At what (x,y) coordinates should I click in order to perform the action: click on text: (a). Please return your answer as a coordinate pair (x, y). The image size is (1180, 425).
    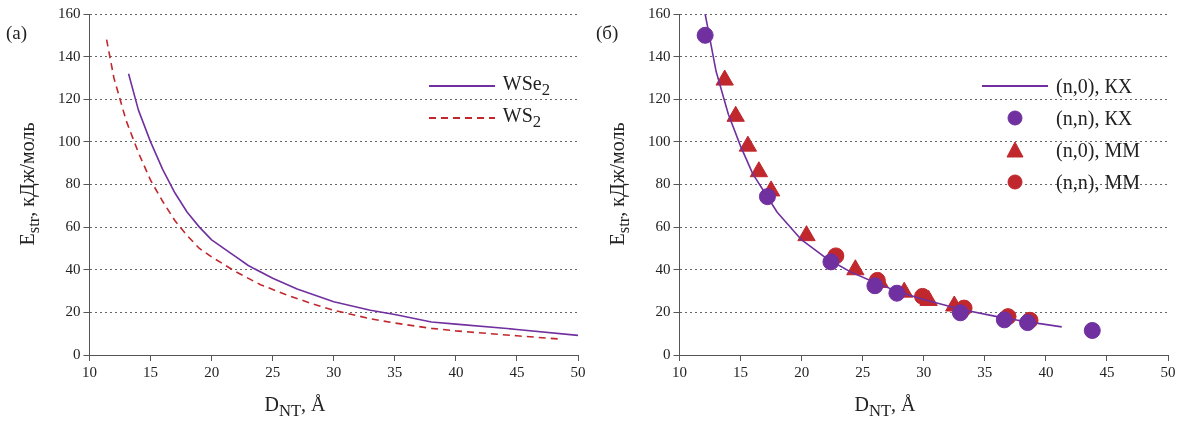
    Looking at the image, I should click on (17, 33).